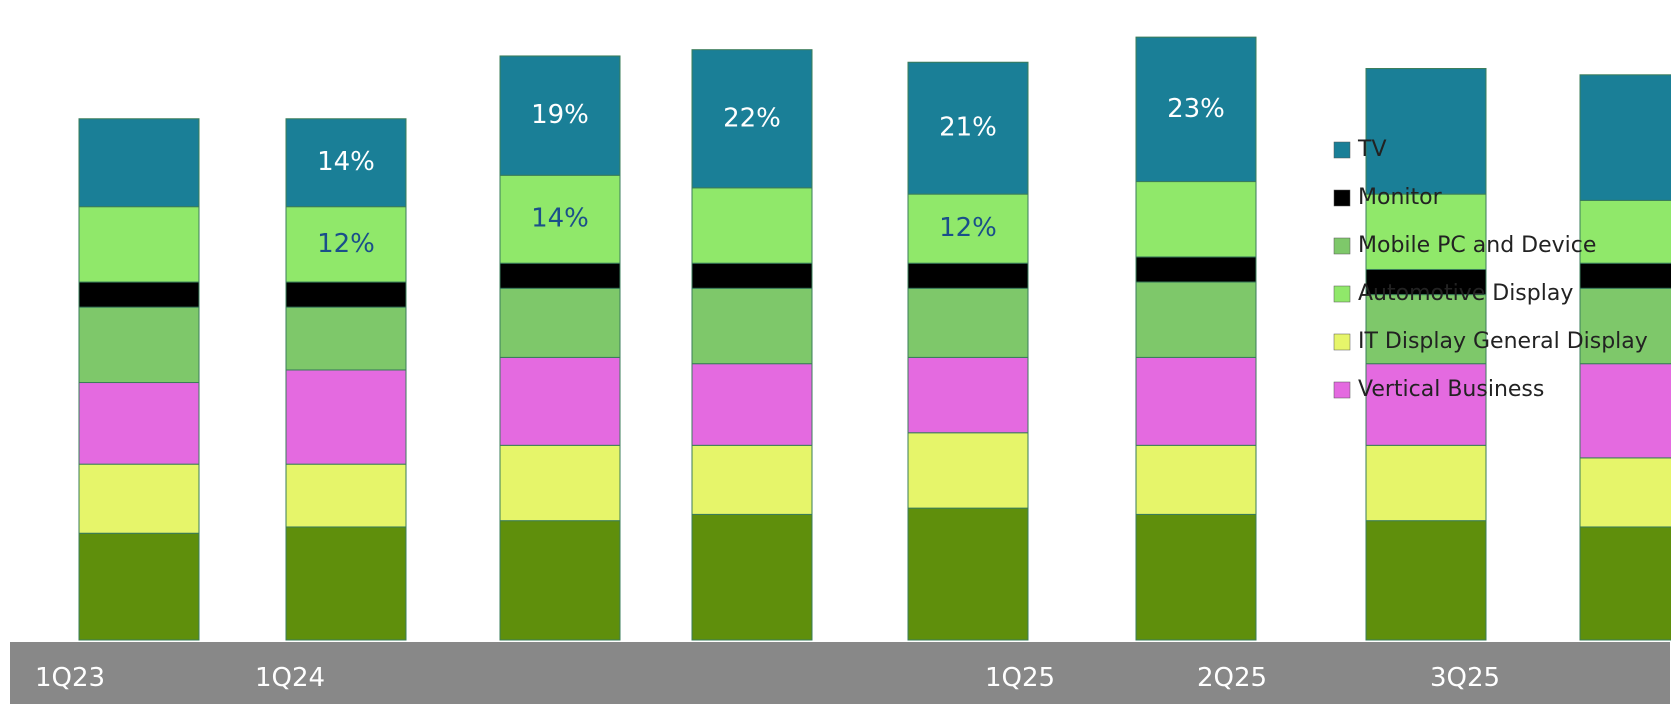  I want to click on x-axis-band, so click(840, 673).